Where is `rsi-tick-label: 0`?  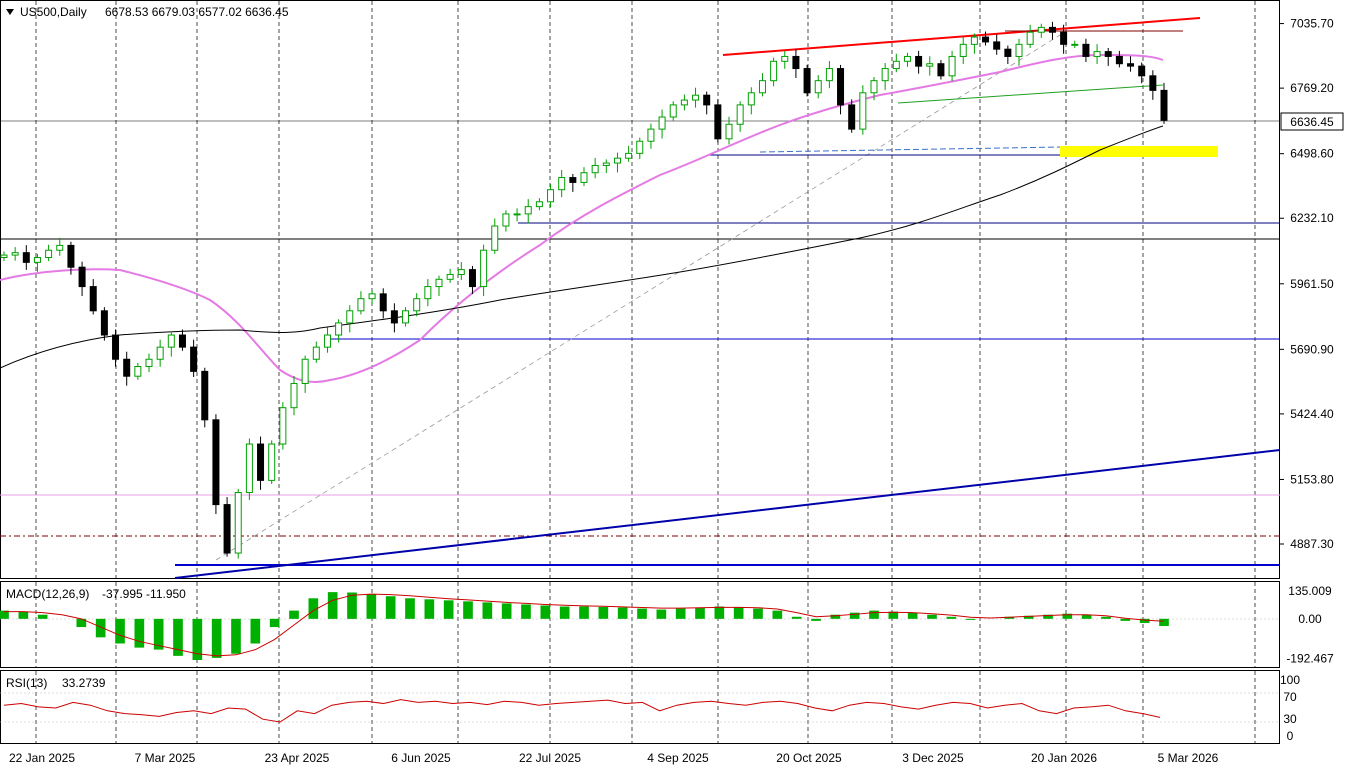
rsi-tick-label: 0 is located at coordinates (1290, 736).